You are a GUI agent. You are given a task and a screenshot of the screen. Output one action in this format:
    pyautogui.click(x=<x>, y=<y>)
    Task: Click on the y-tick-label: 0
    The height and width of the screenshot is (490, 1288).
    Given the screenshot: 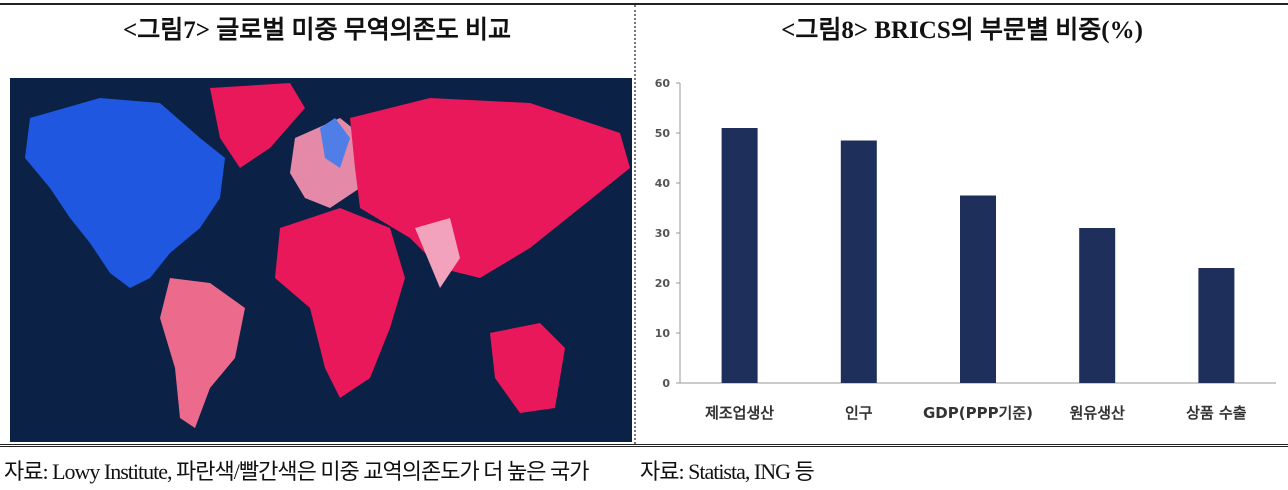 What is the action you would take?
    pyautogui.click(x=666, y=383)
    